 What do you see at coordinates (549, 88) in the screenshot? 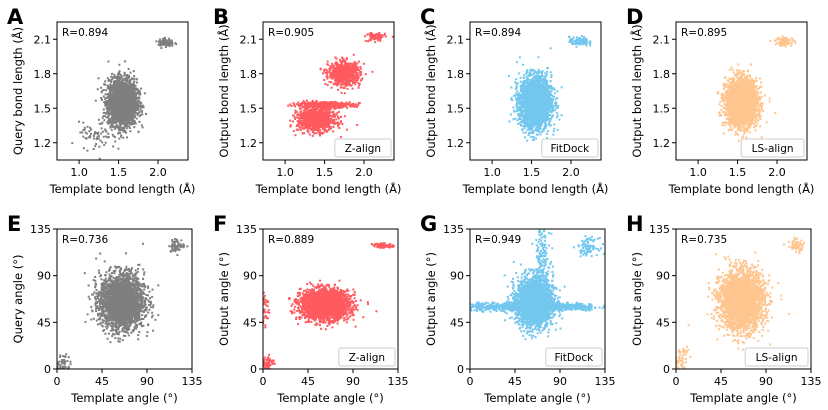
I see `scatter-points` at bounding box center [549, 88].